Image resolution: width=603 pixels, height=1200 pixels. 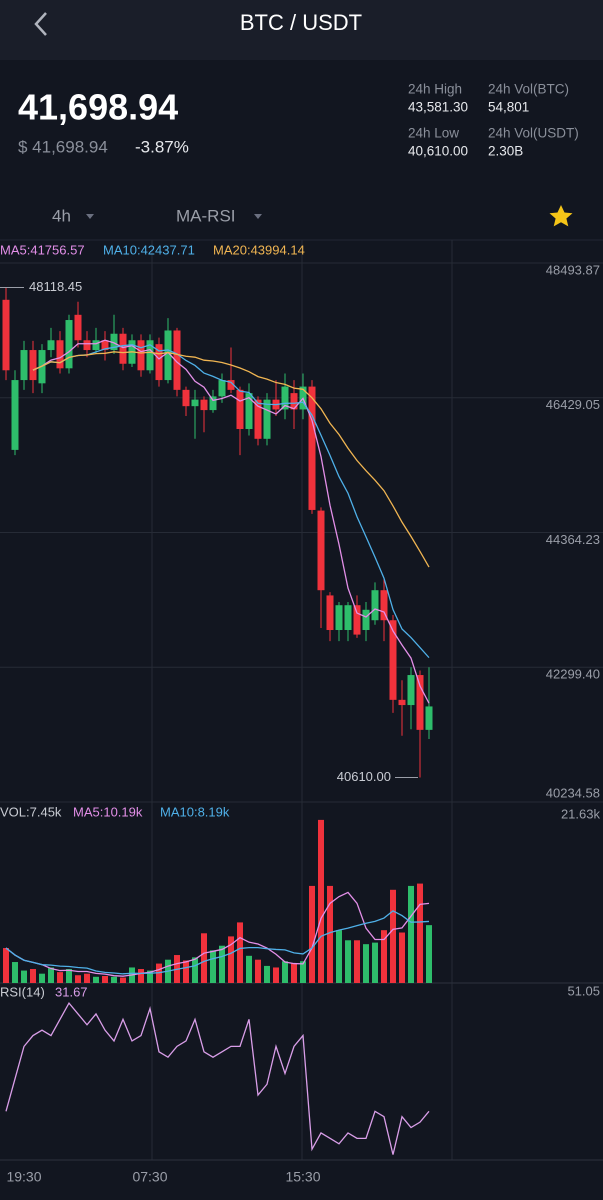 What do you see at coordinates (42, 249) in the screenshot?
I see `ma-legend: MA5:41756.57` at bounding box center [42, 249].